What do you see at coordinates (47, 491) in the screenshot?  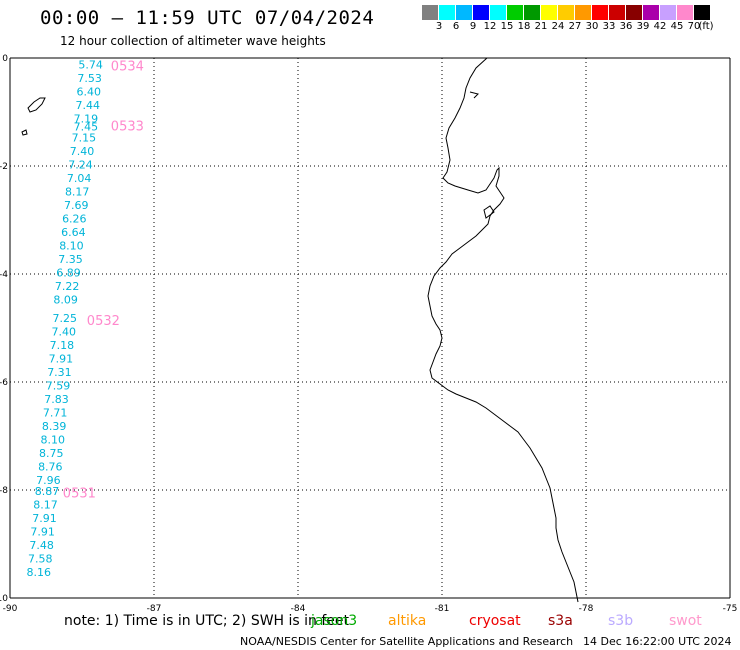 I see `wave-height-value: 8.87` at bounding box center [47, 491].